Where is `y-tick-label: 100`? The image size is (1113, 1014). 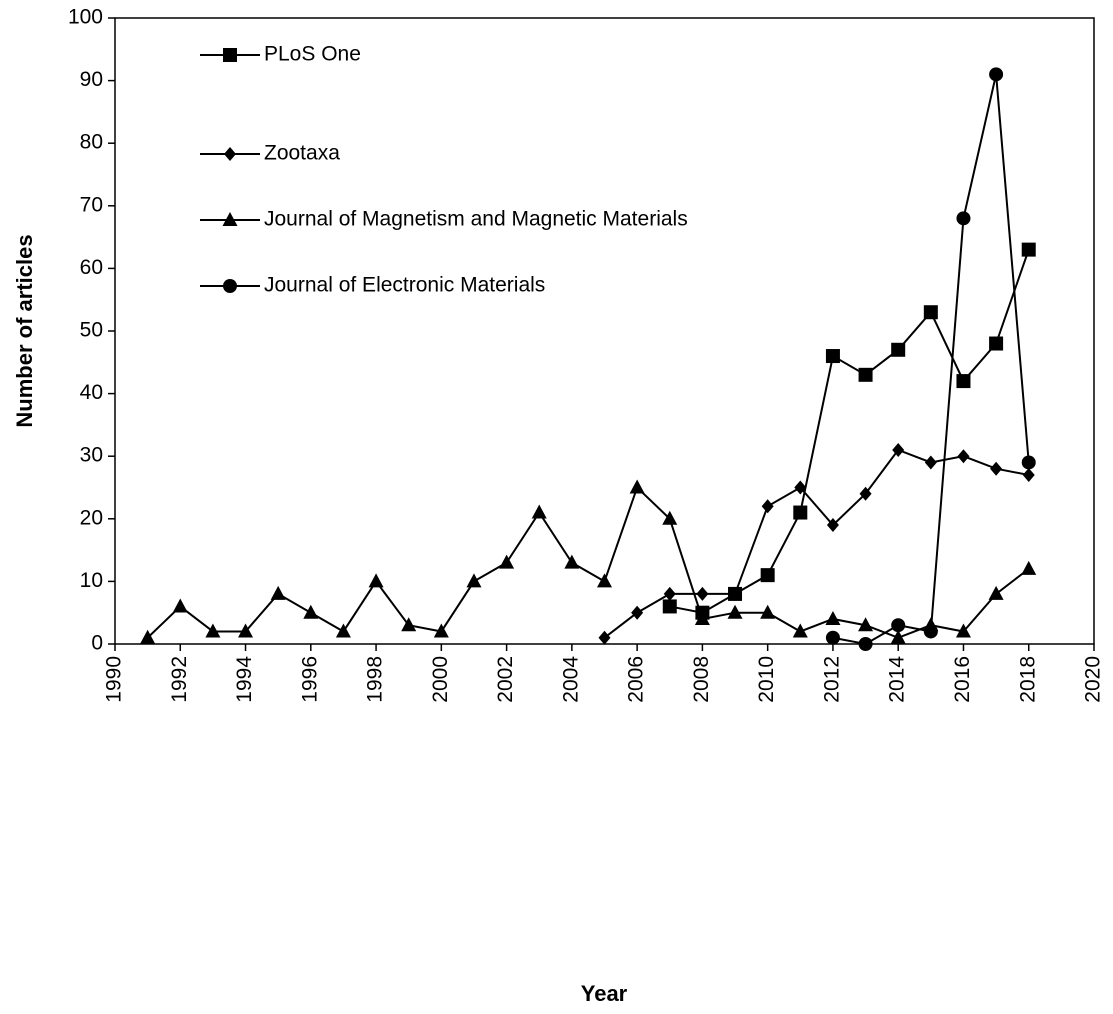
y-tick-label: 100 is located at coordinates (85, 17).